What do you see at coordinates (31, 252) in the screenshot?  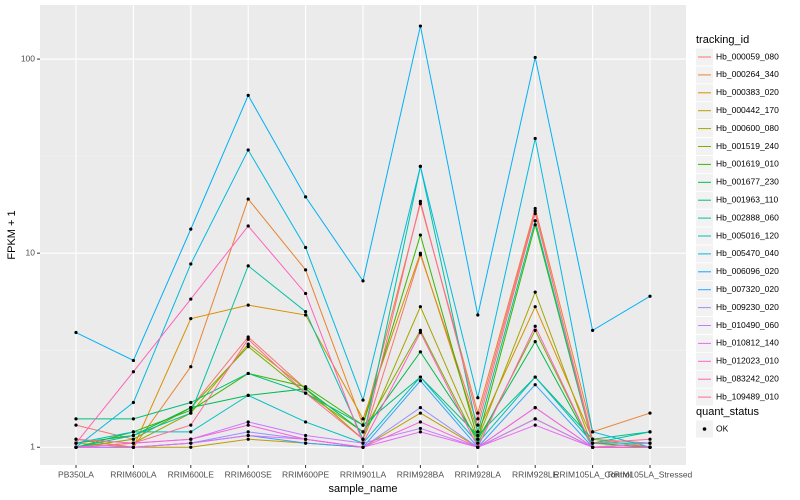 I see `y-tick-label: 10` at bounding box center [31, 252].